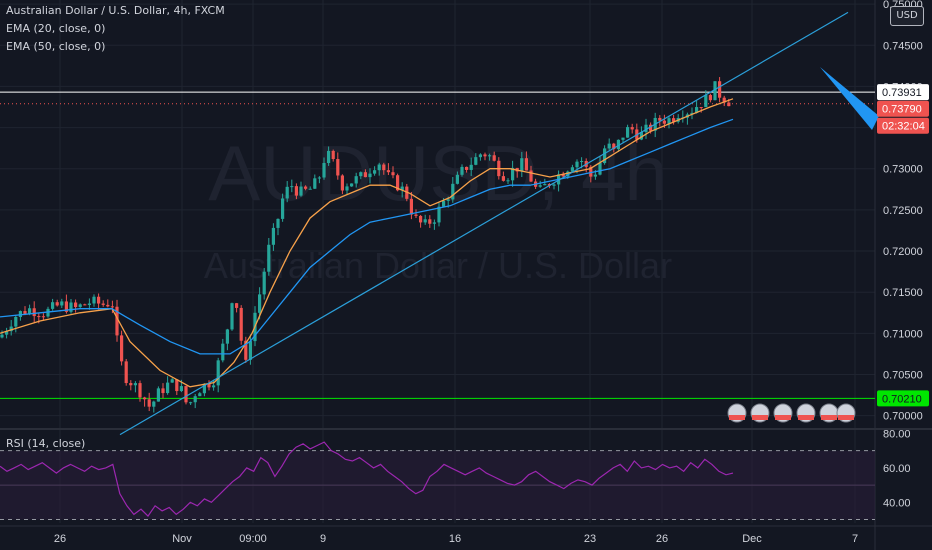 The image size is (932, 550). What do you see at coordinates (849, 98) in the screenshot?
I see `projection-arrow` at bounding box center [849, 98].